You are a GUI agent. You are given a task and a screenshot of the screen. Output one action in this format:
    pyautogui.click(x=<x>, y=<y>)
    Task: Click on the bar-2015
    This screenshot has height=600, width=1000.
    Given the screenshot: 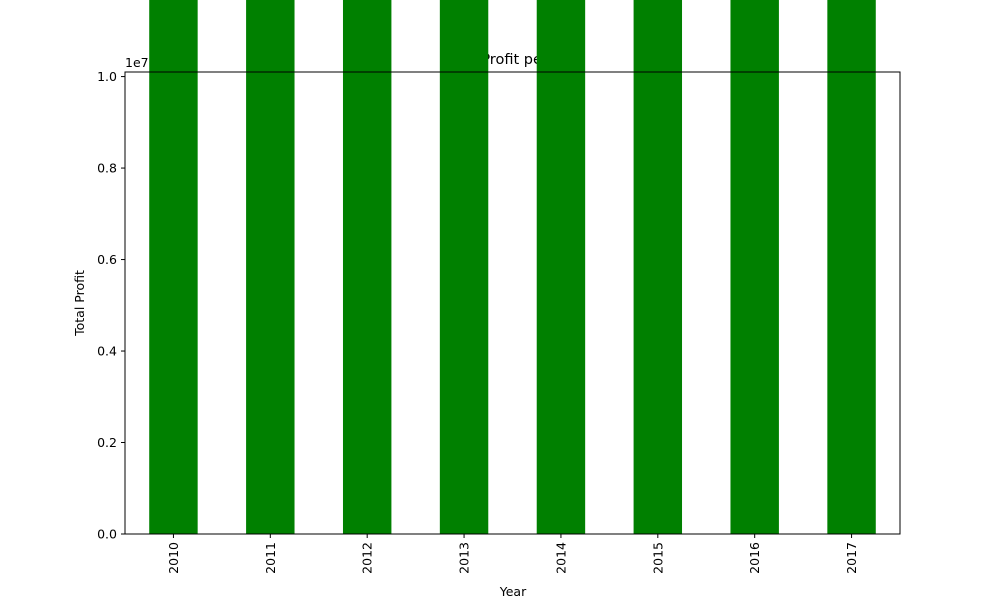 What is the action you would take?
    pyautogui.click(x=658, y=267)
    